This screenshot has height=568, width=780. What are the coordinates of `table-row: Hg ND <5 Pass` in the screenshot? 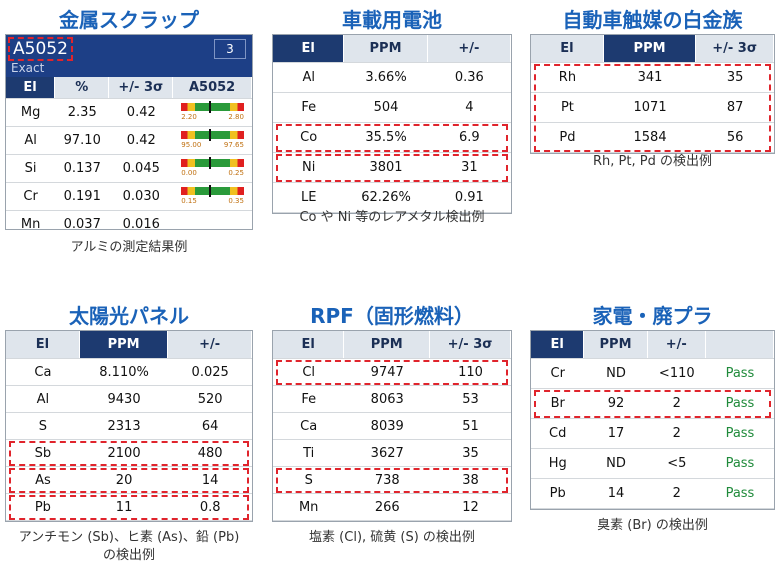 It's located at (652, 464).